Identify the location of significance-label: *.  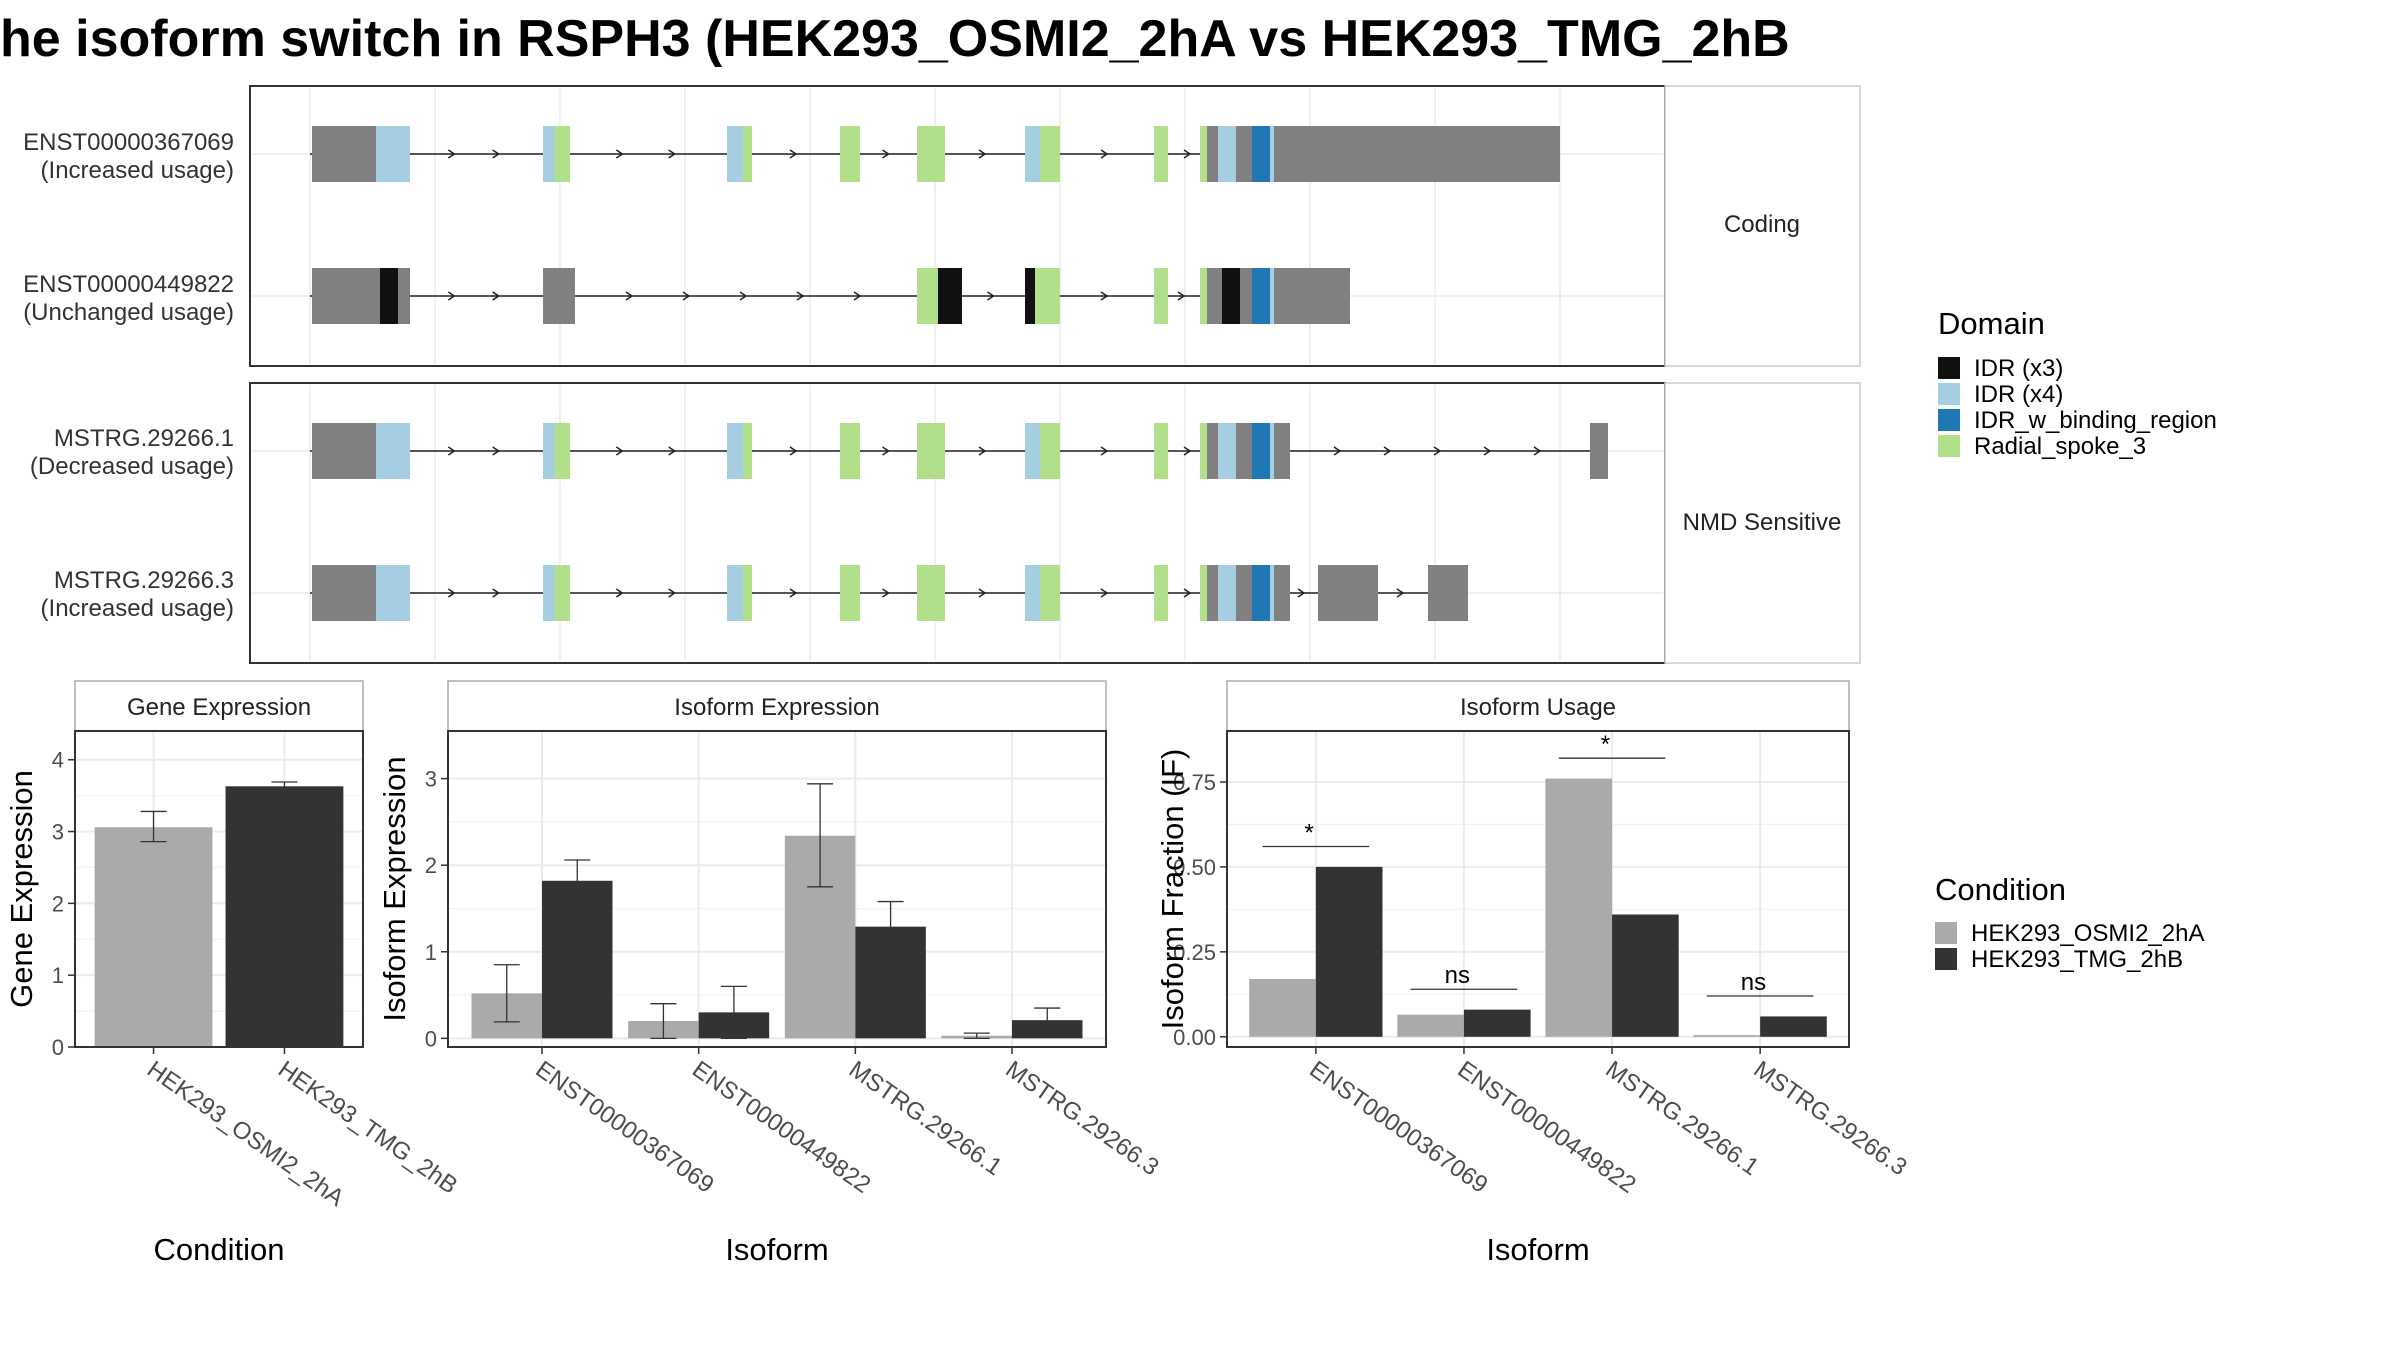
(1605, 744).